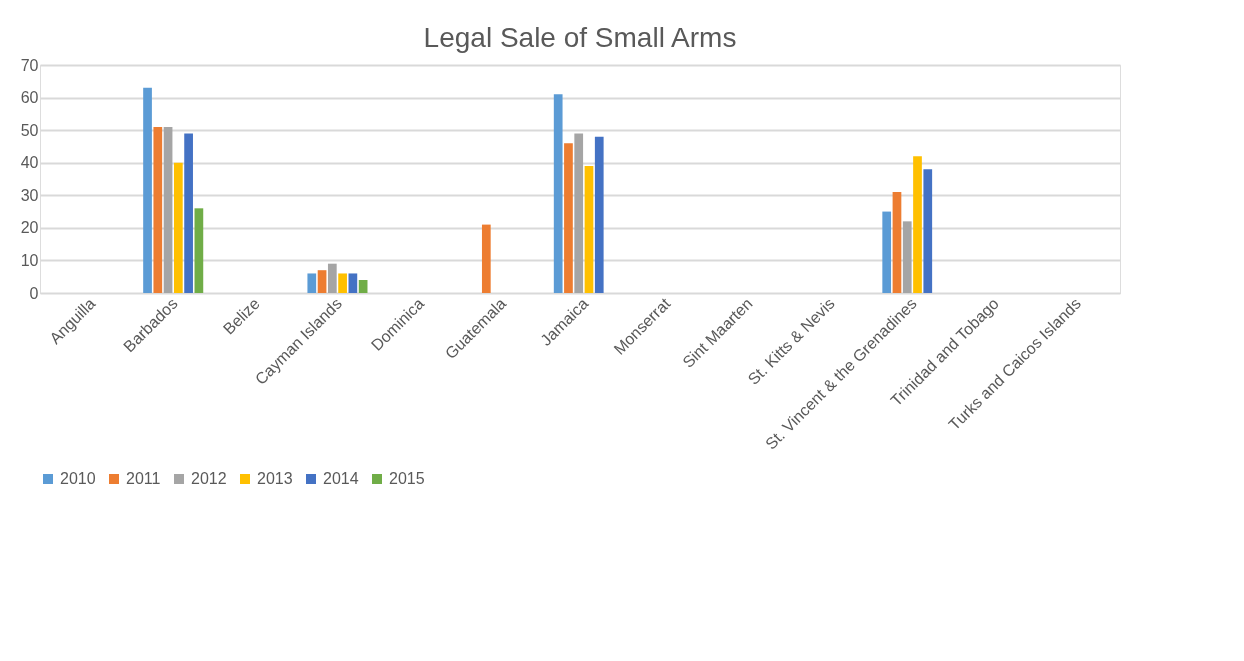 The width and height of the screenshot is (1244, 661). Describe the element at coordinates (29, 98) in the screenshot. I see `y-tick-label: 60` at that location.